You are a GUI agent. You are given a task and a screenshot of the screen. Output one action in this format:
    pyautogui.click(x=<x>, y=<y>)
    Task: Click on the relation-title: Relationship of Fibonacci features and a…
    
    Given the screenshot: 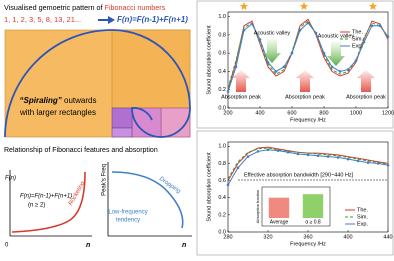 What is the action you would take?
    pyautogui.click(x=81, y=150)
    